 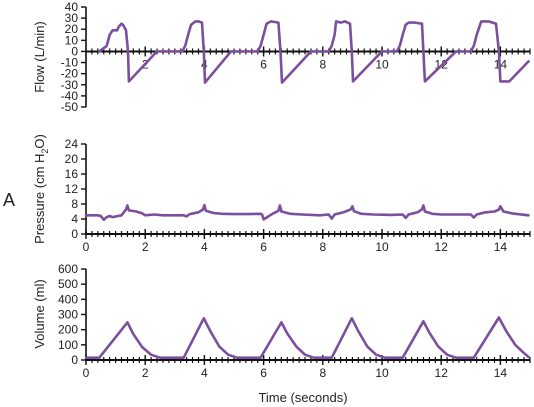 I want to click on volume-y-axis-label: Volume (ml), so click(x=39, y=313).